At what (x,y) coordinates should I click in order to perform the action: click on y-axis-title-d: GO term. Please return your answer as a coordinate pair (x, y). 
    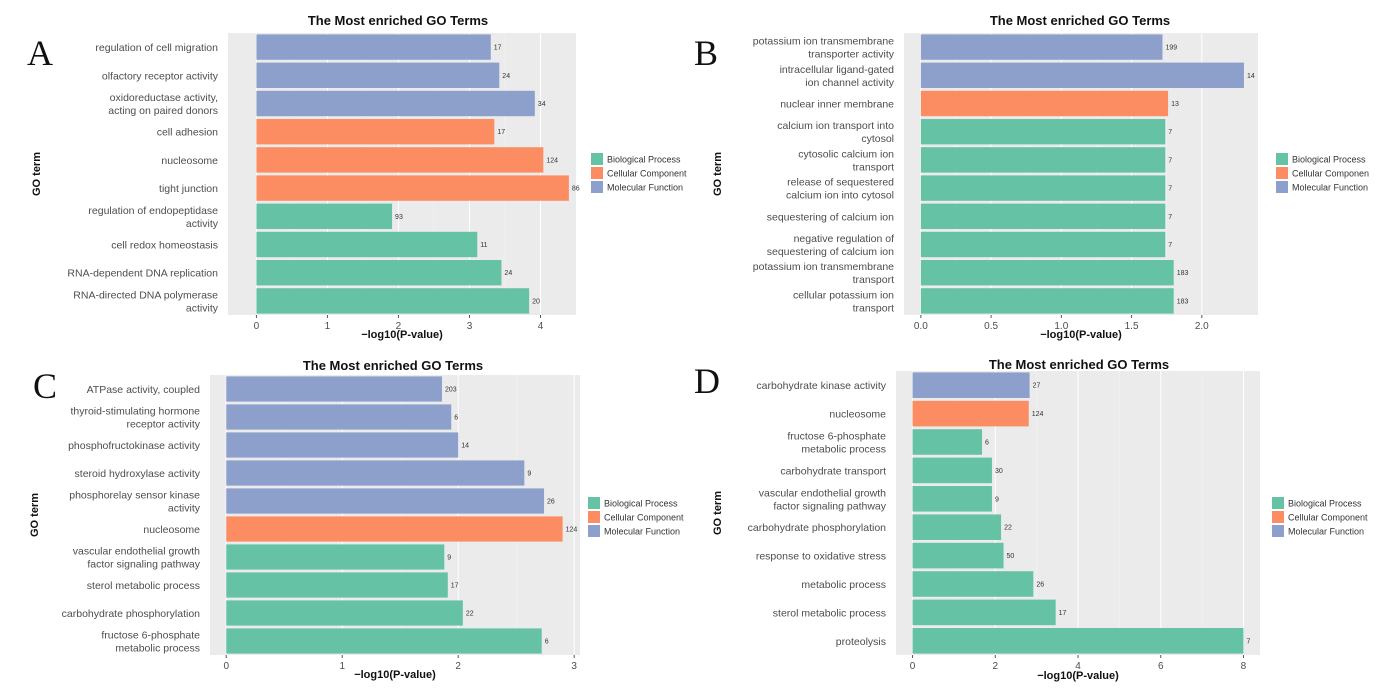
    Looking at the image, I should click on (718, 513).